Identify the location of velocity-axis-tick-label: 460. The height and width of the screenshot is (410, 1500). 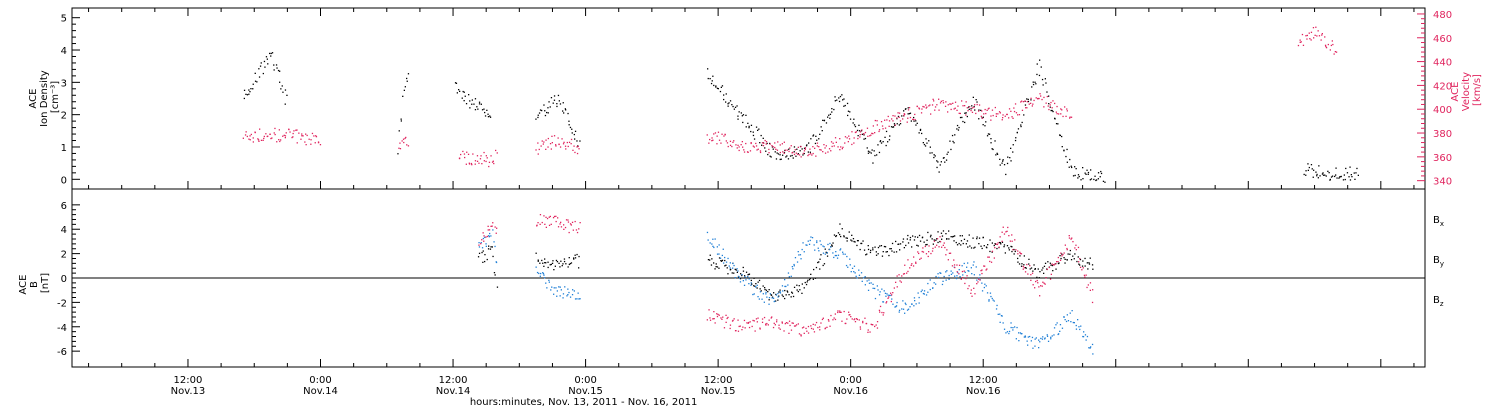
(1442, 39).